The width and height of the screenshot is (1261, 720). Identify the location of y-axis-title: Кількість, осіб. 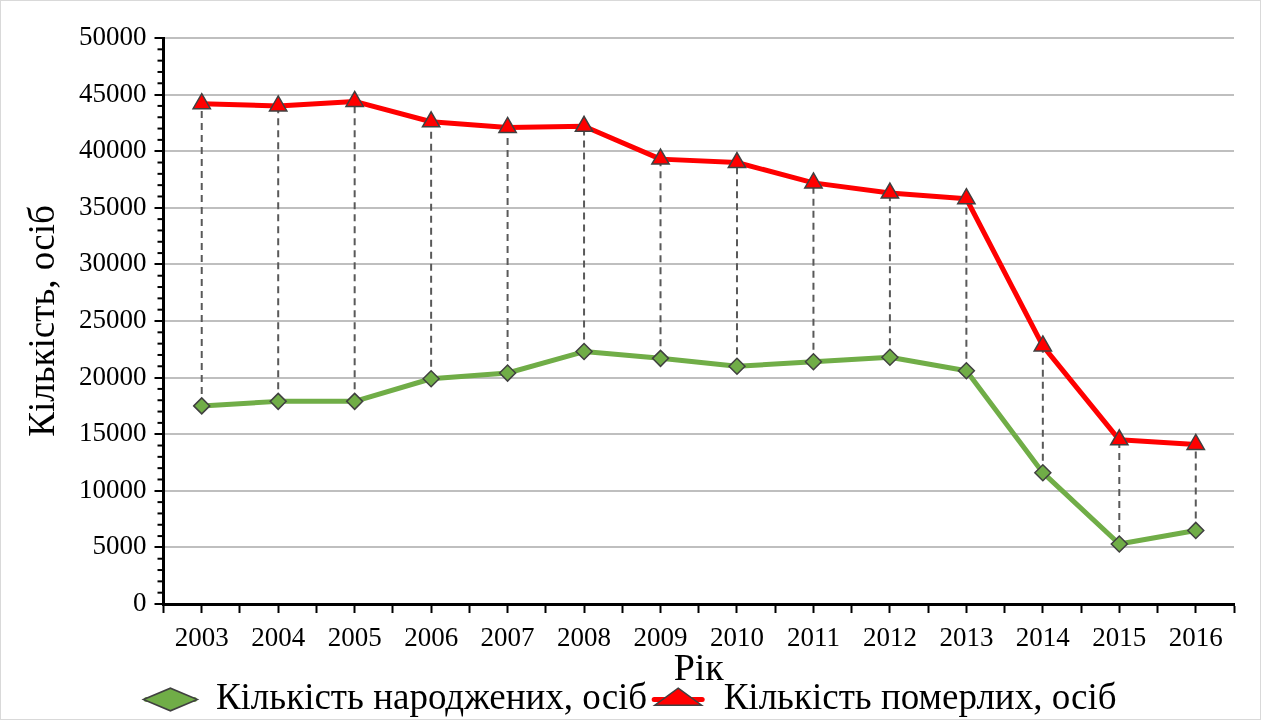
(42, 321).